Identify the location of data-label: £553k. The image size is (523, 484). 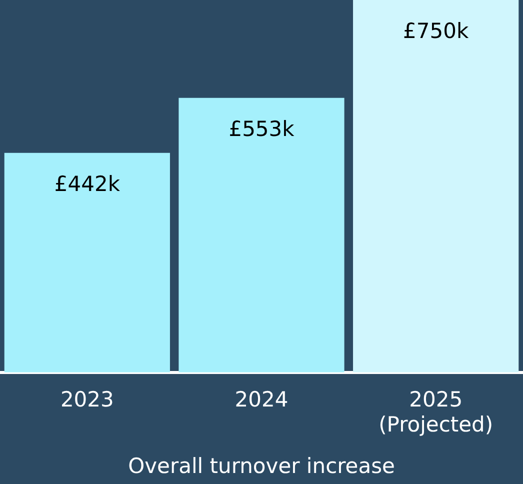
(262, 128).